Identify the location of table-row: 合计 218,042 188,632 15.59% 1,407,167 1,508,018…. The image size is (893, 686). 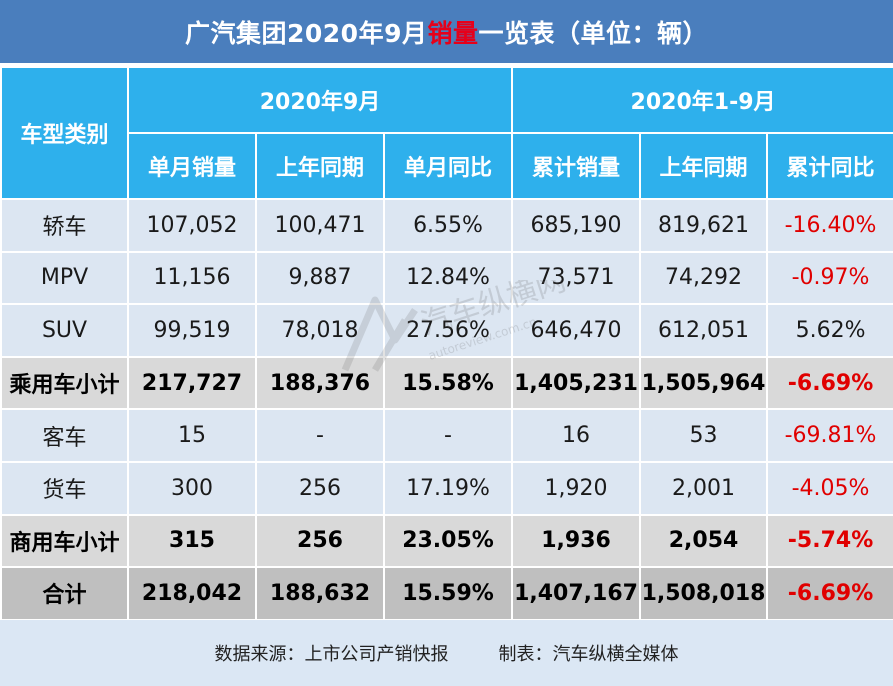
(446, 593).